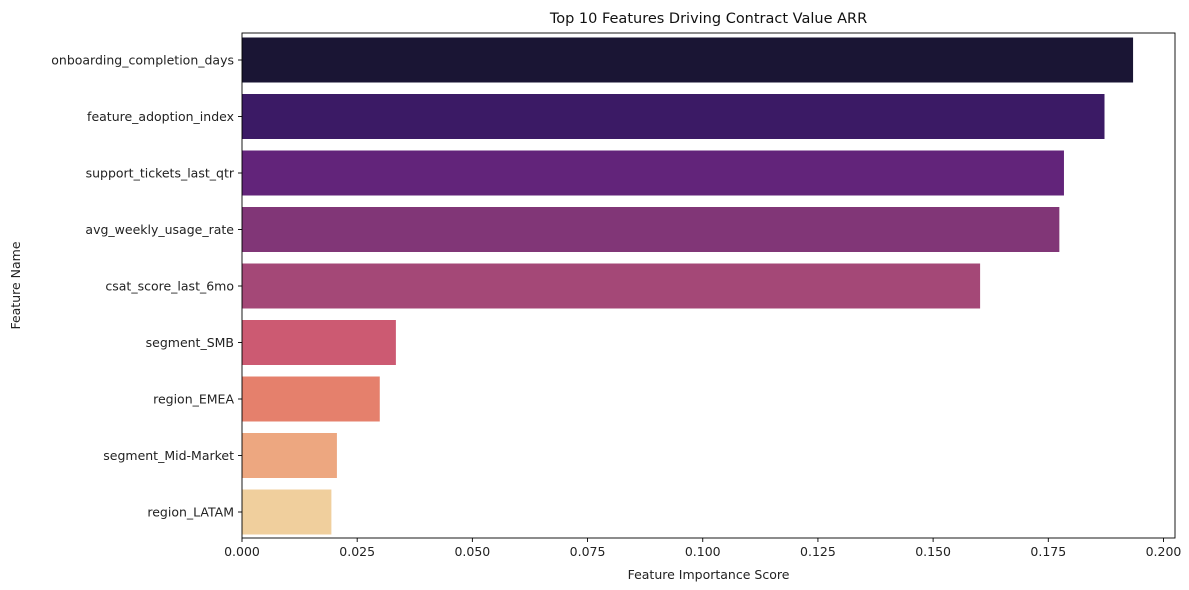  Describe the element at coordinates (287, 512) in the screenshot. I see `bar-region-latam` at that location.